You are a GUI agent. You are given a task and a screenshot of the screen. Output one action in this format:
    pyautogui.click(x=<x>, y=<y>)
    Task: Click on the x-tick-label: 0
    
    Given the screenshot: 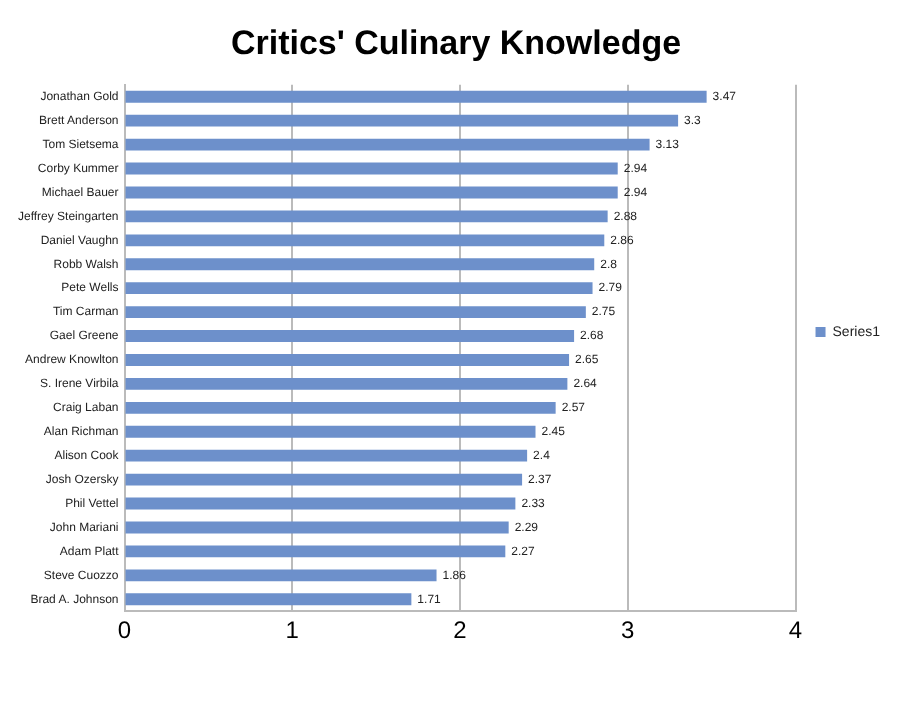 What is the action you would take?
    pyautogui.click(x=124, y=630)
    